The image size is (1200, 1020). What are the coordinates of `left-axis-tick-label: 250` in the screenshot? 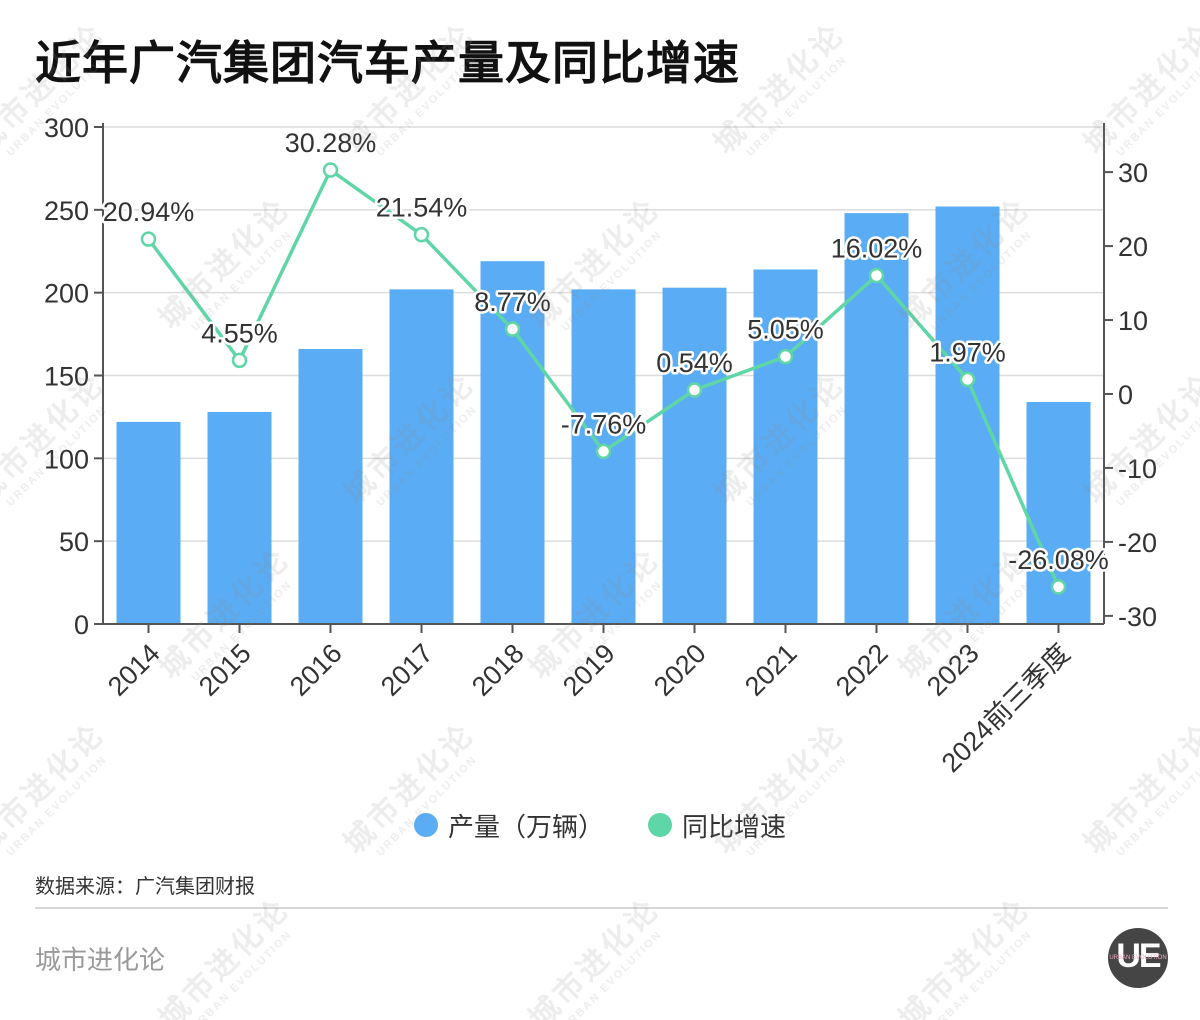 It's located at (66, 211).